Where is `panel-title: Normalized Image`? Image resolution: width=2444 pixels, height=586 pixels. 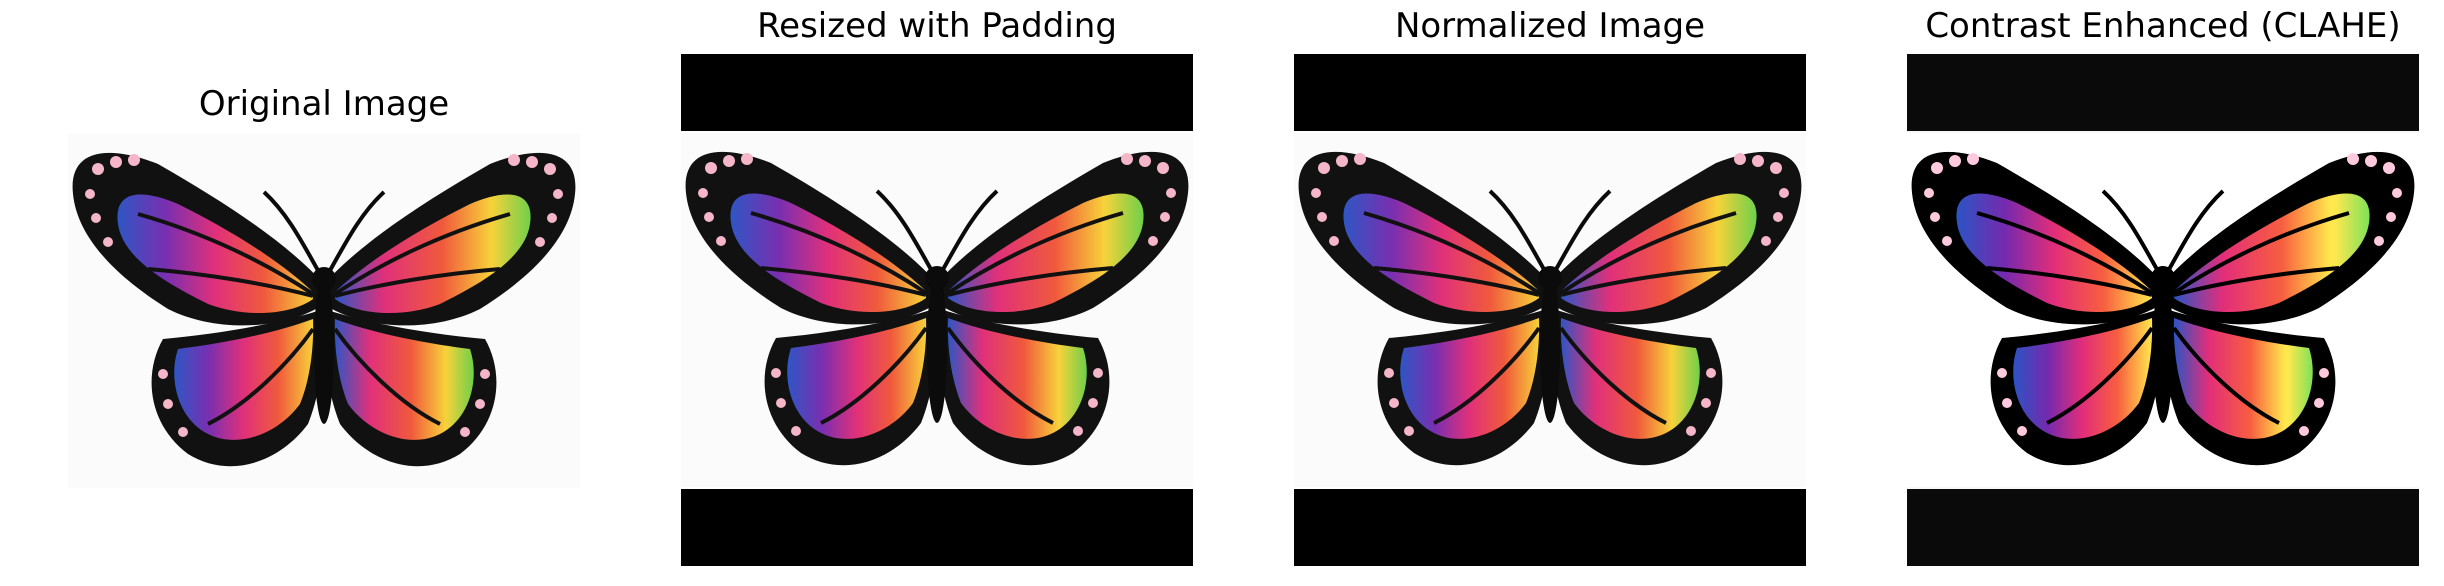
panel-title: Normalized Image is located at coordinates (1550, 26).